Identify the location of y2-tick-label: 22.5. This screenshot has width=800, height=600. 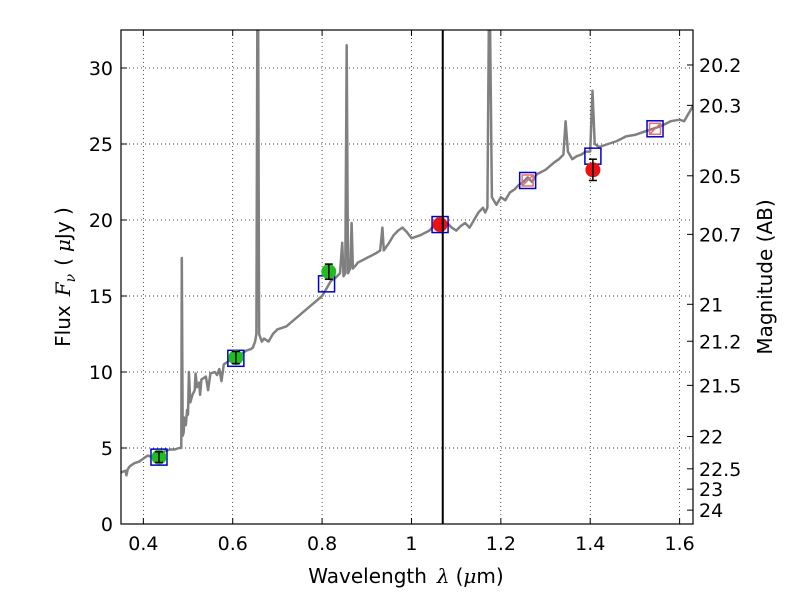
(720, 470).